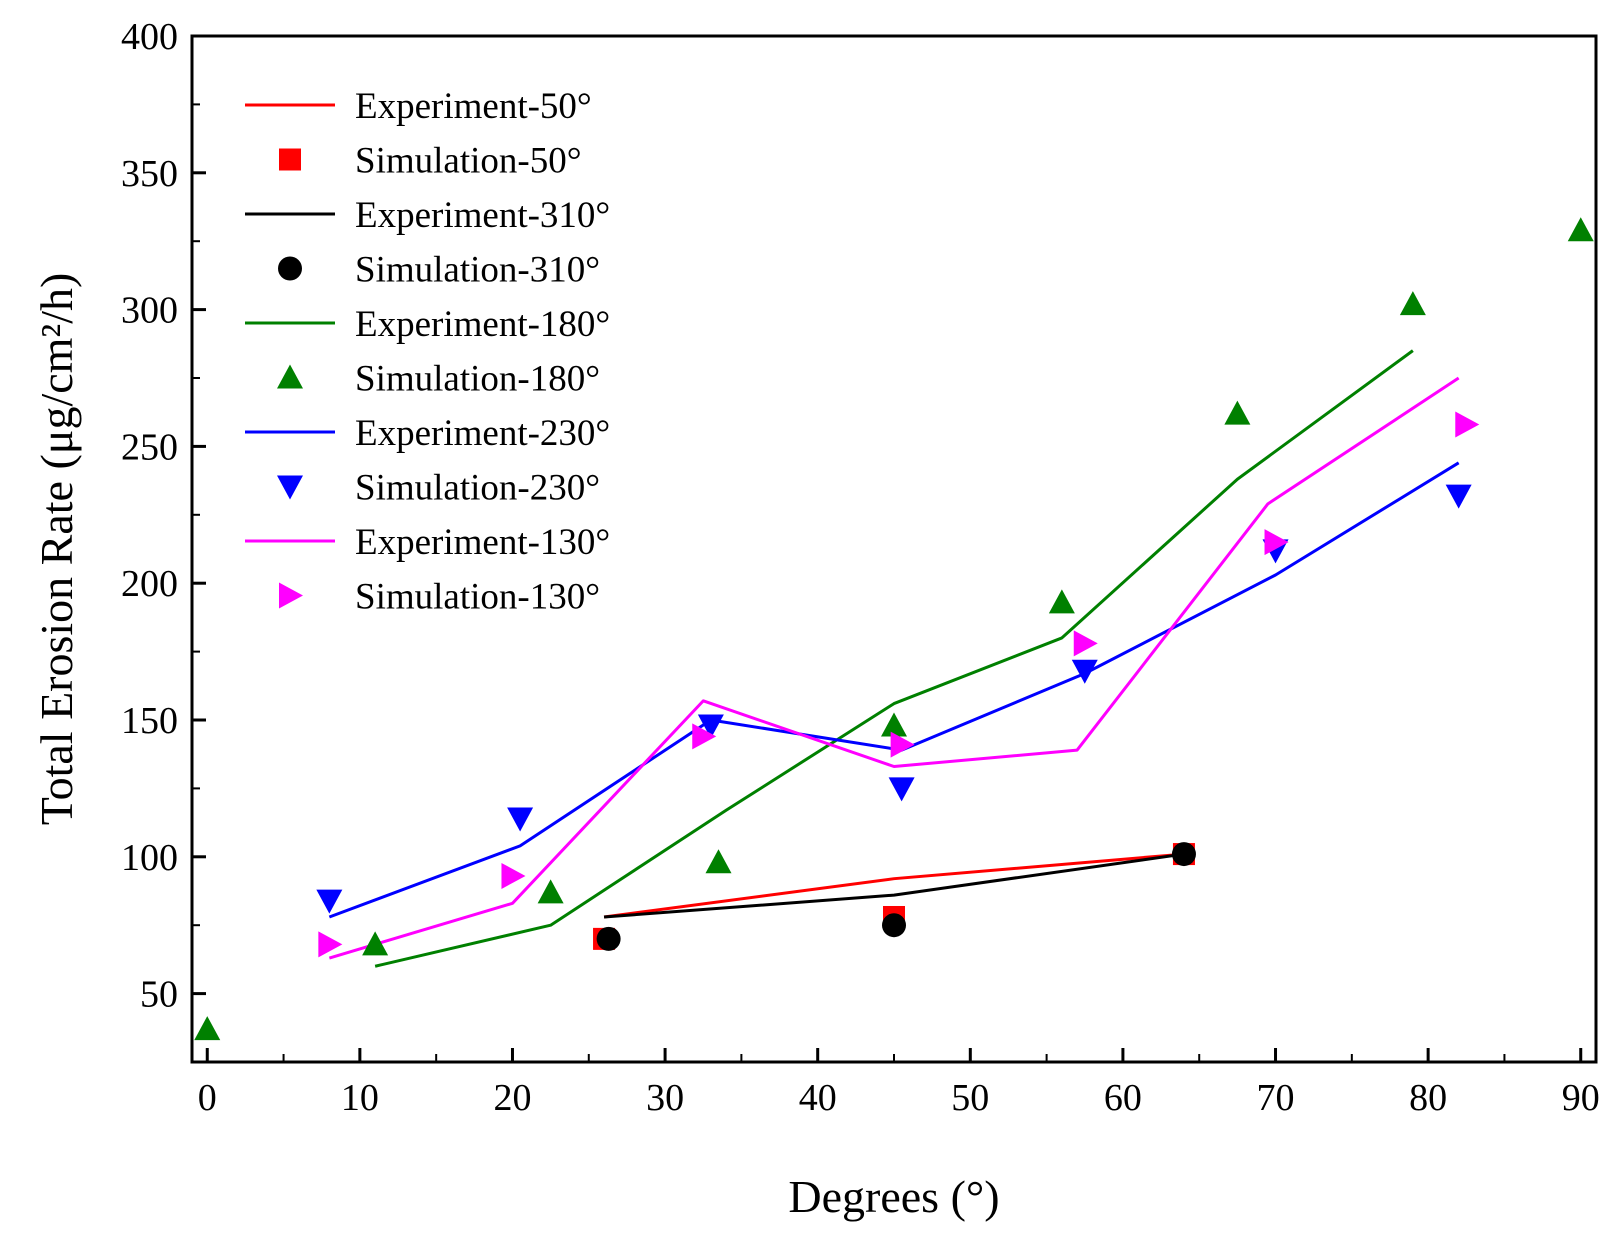 The width and height of the screenshot is (1615, 1236). I want to click on y-tick-label: 50, so click(159, 995).